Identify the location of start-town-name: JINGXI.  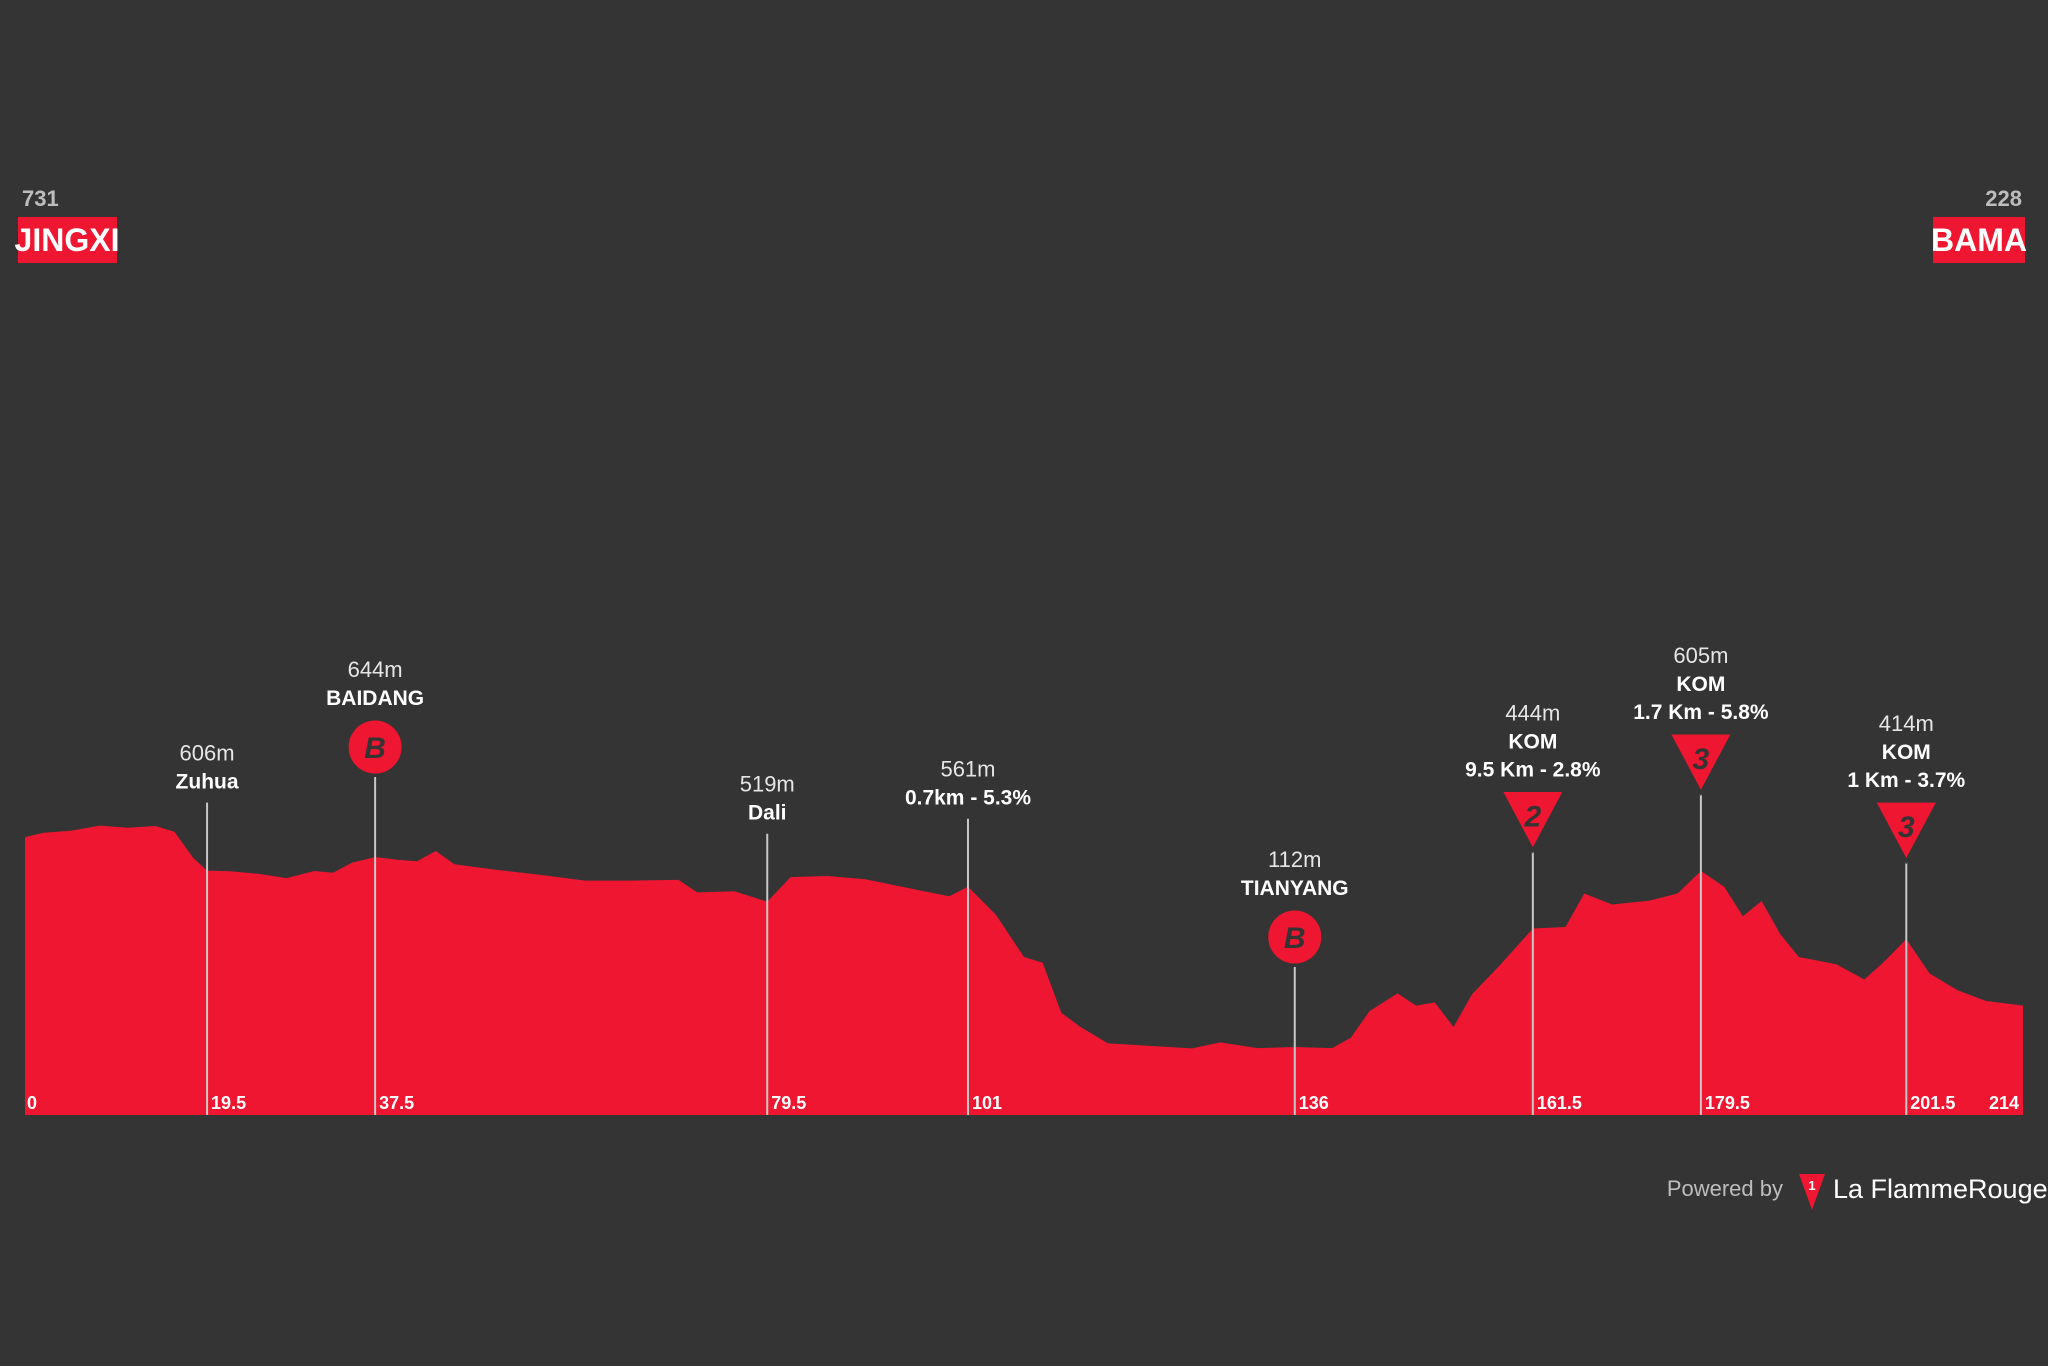
(67, 240).